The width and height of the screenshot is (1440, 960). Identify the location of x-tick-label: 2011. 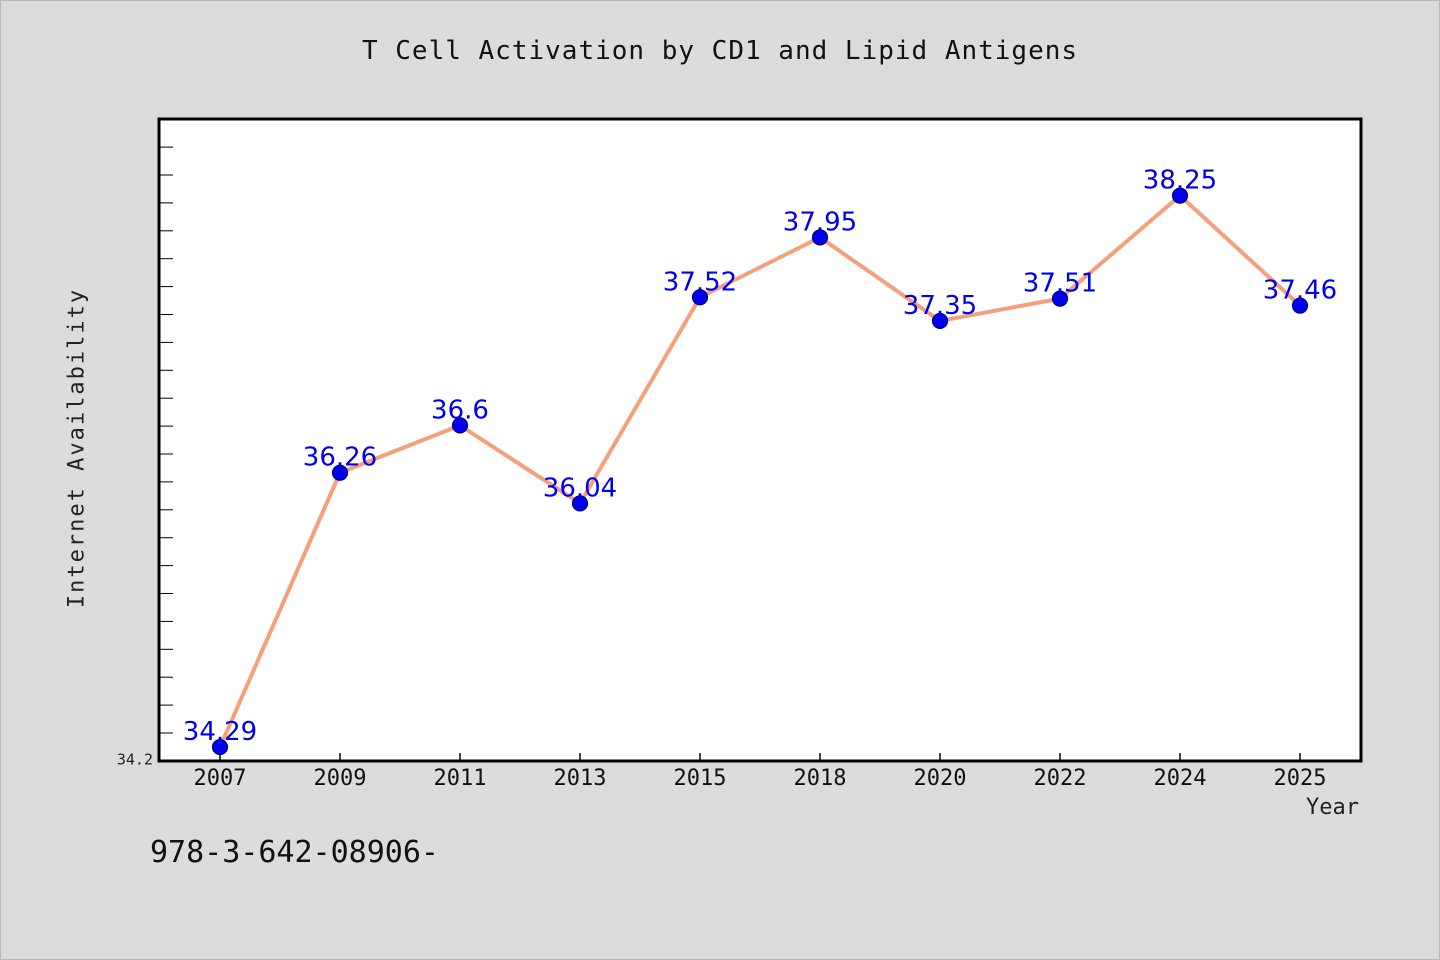
(460, 778).